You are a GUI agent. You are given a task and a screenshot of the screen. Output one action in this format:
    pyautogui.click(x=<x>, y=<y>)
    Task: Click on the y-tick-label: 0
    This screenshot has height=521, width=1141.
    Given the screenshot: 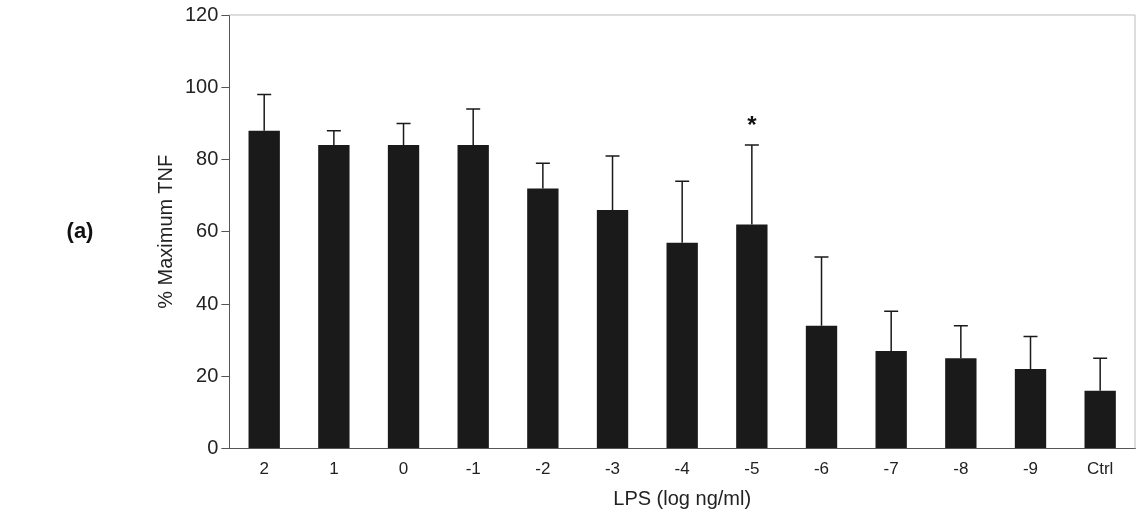 What is the action you would take?
    pyautogui.click(x=213, y=447)
    